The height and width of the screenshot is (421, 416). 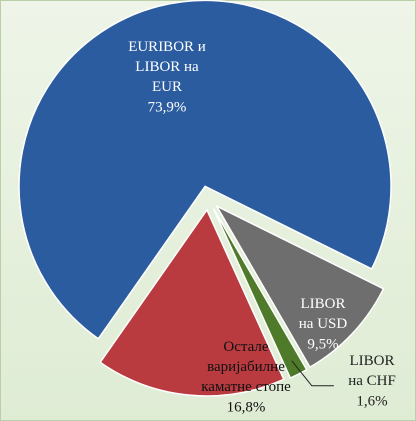 I want to click on label-line: на CHF, so click(x=372, y=381).